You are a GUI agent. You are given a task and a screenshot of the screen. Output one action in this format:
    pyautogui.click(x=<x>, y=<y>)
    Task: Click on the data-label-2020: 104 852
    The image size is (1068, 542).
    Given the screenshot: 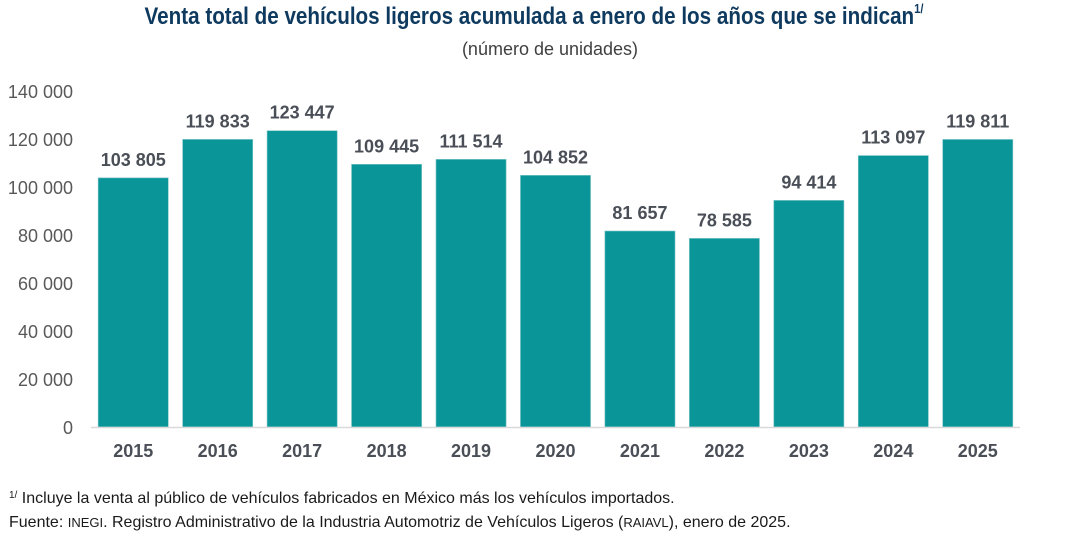 What is the action you would take?
    pyautogui.click(x=555, y=157)
    